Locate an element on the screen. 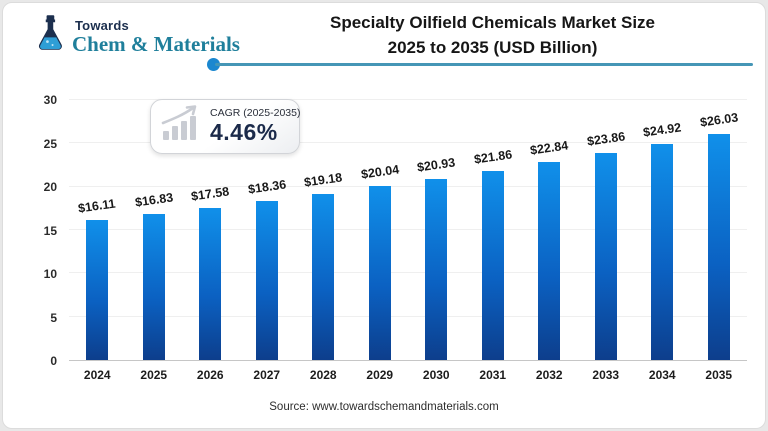  bar-column: $22.84 is located at coordinates (549, 230).